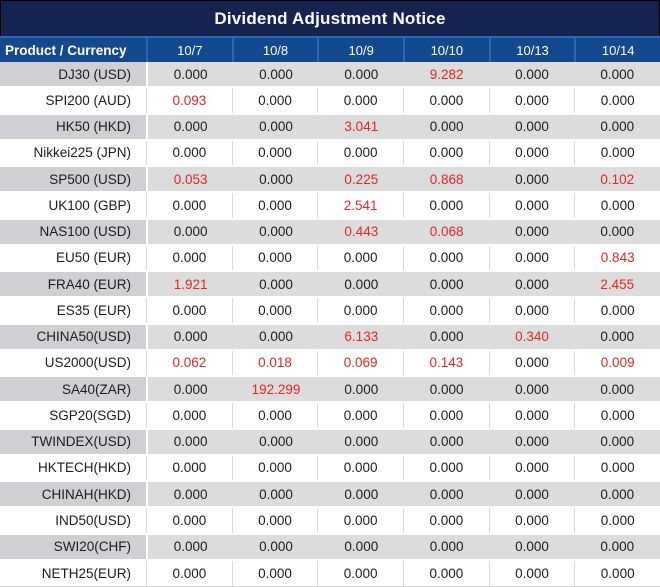  What do you see at coordinates (66, 50) in the screenshot?
I see `column-header-product-currency: Product / Currency` at bounding box center [66, 50].